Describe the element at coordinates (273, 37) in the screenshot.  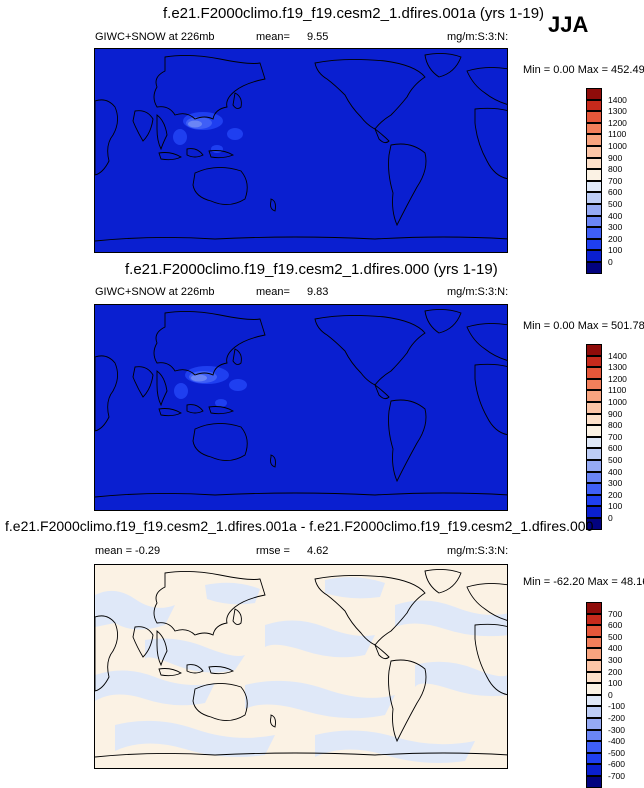
I see `panel-1-stat-label: mean=` at that location.